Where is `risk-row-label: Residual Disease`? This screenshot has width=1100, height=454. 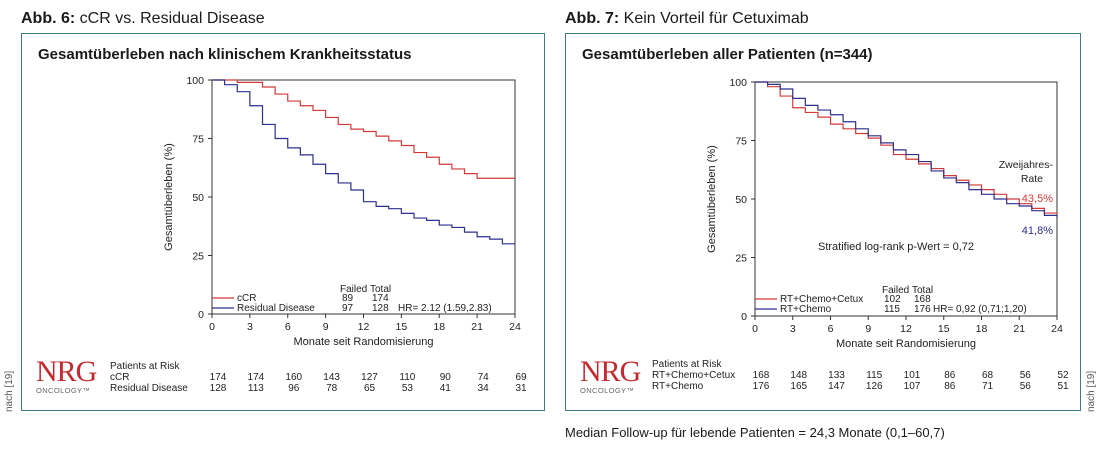 risk-row-label: Residual Disease is located at coordinates (149, 388).